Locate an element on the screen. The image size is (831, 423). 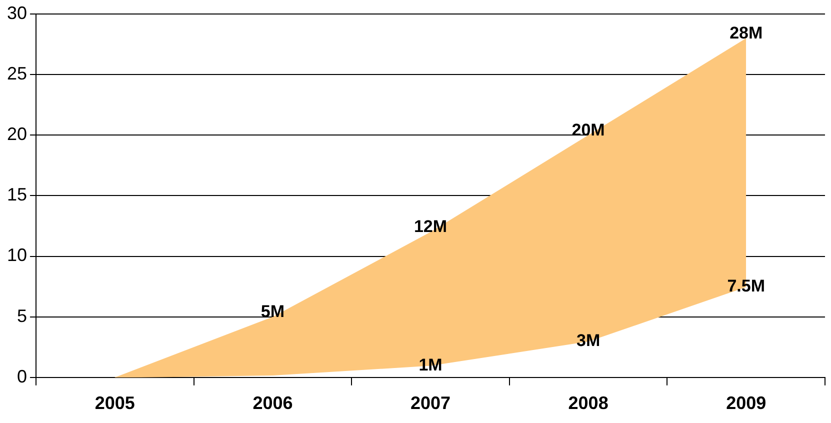
y-tick-label: 15 is located at coordinates (17, 194).